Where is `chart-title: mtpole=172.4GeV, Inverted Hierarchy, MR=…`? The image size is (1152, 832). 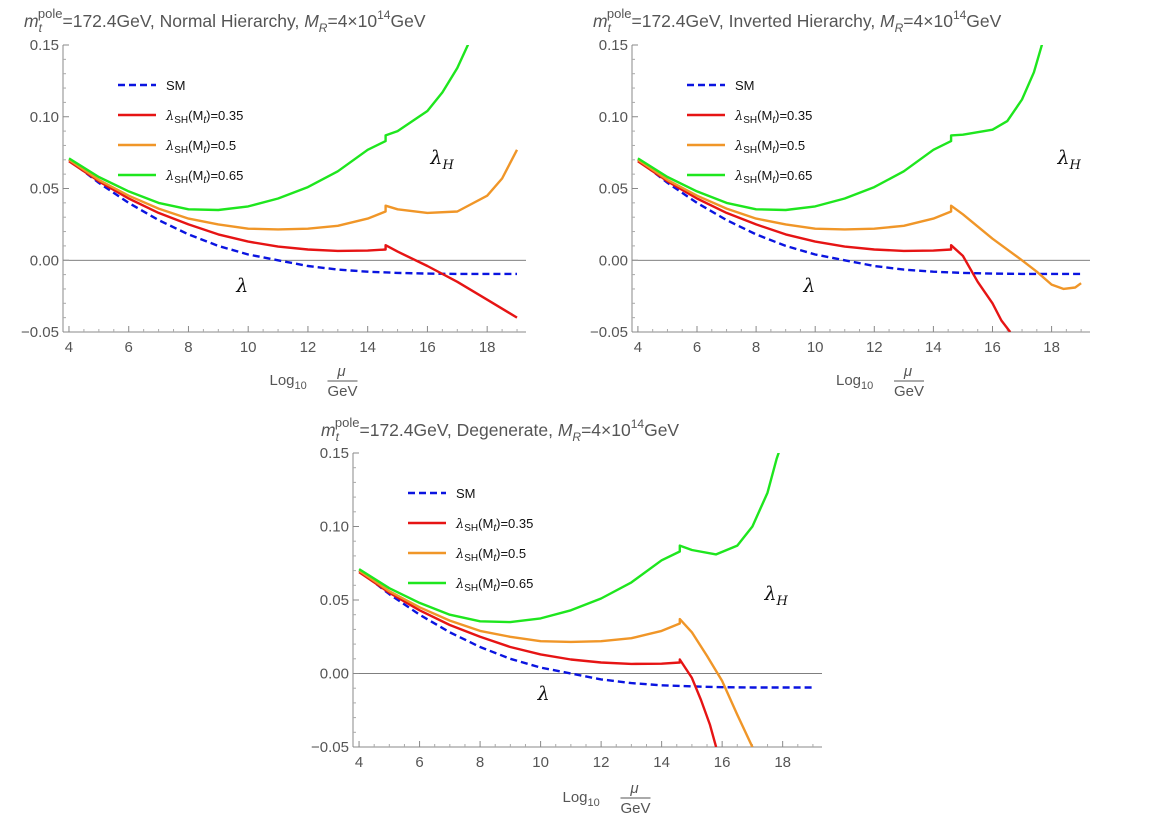
chart-title: mtpole=172.4GeV, Inverted Hierarchy, MR=… is located at coordinates (797, 20).